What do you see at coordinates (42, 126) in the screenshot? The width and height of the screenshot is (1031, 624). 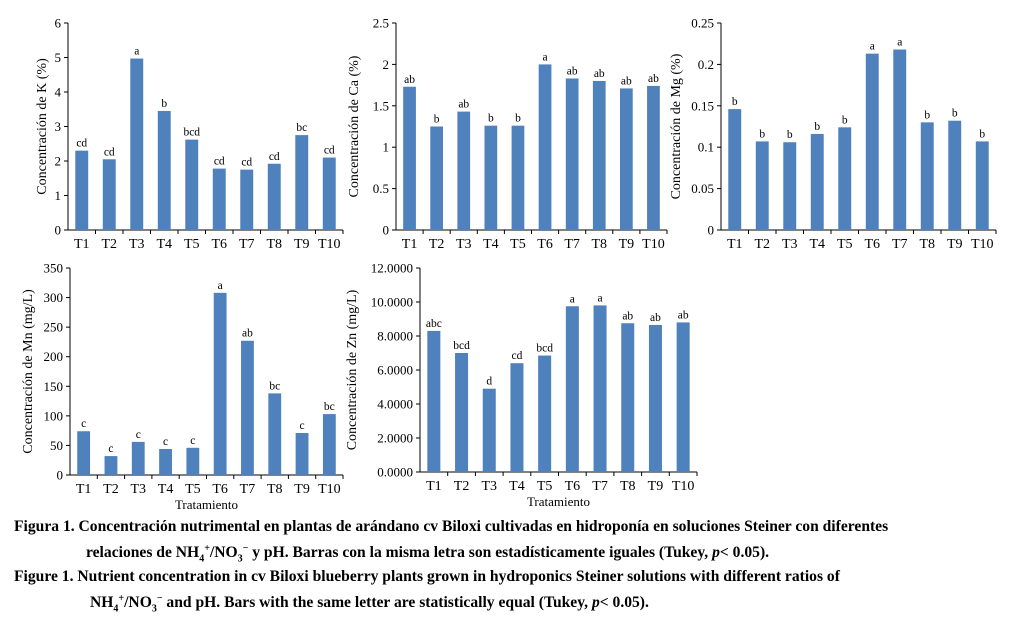 I see `y-axis-title: Concentración de K (%)` at bounding box center [42, 126].